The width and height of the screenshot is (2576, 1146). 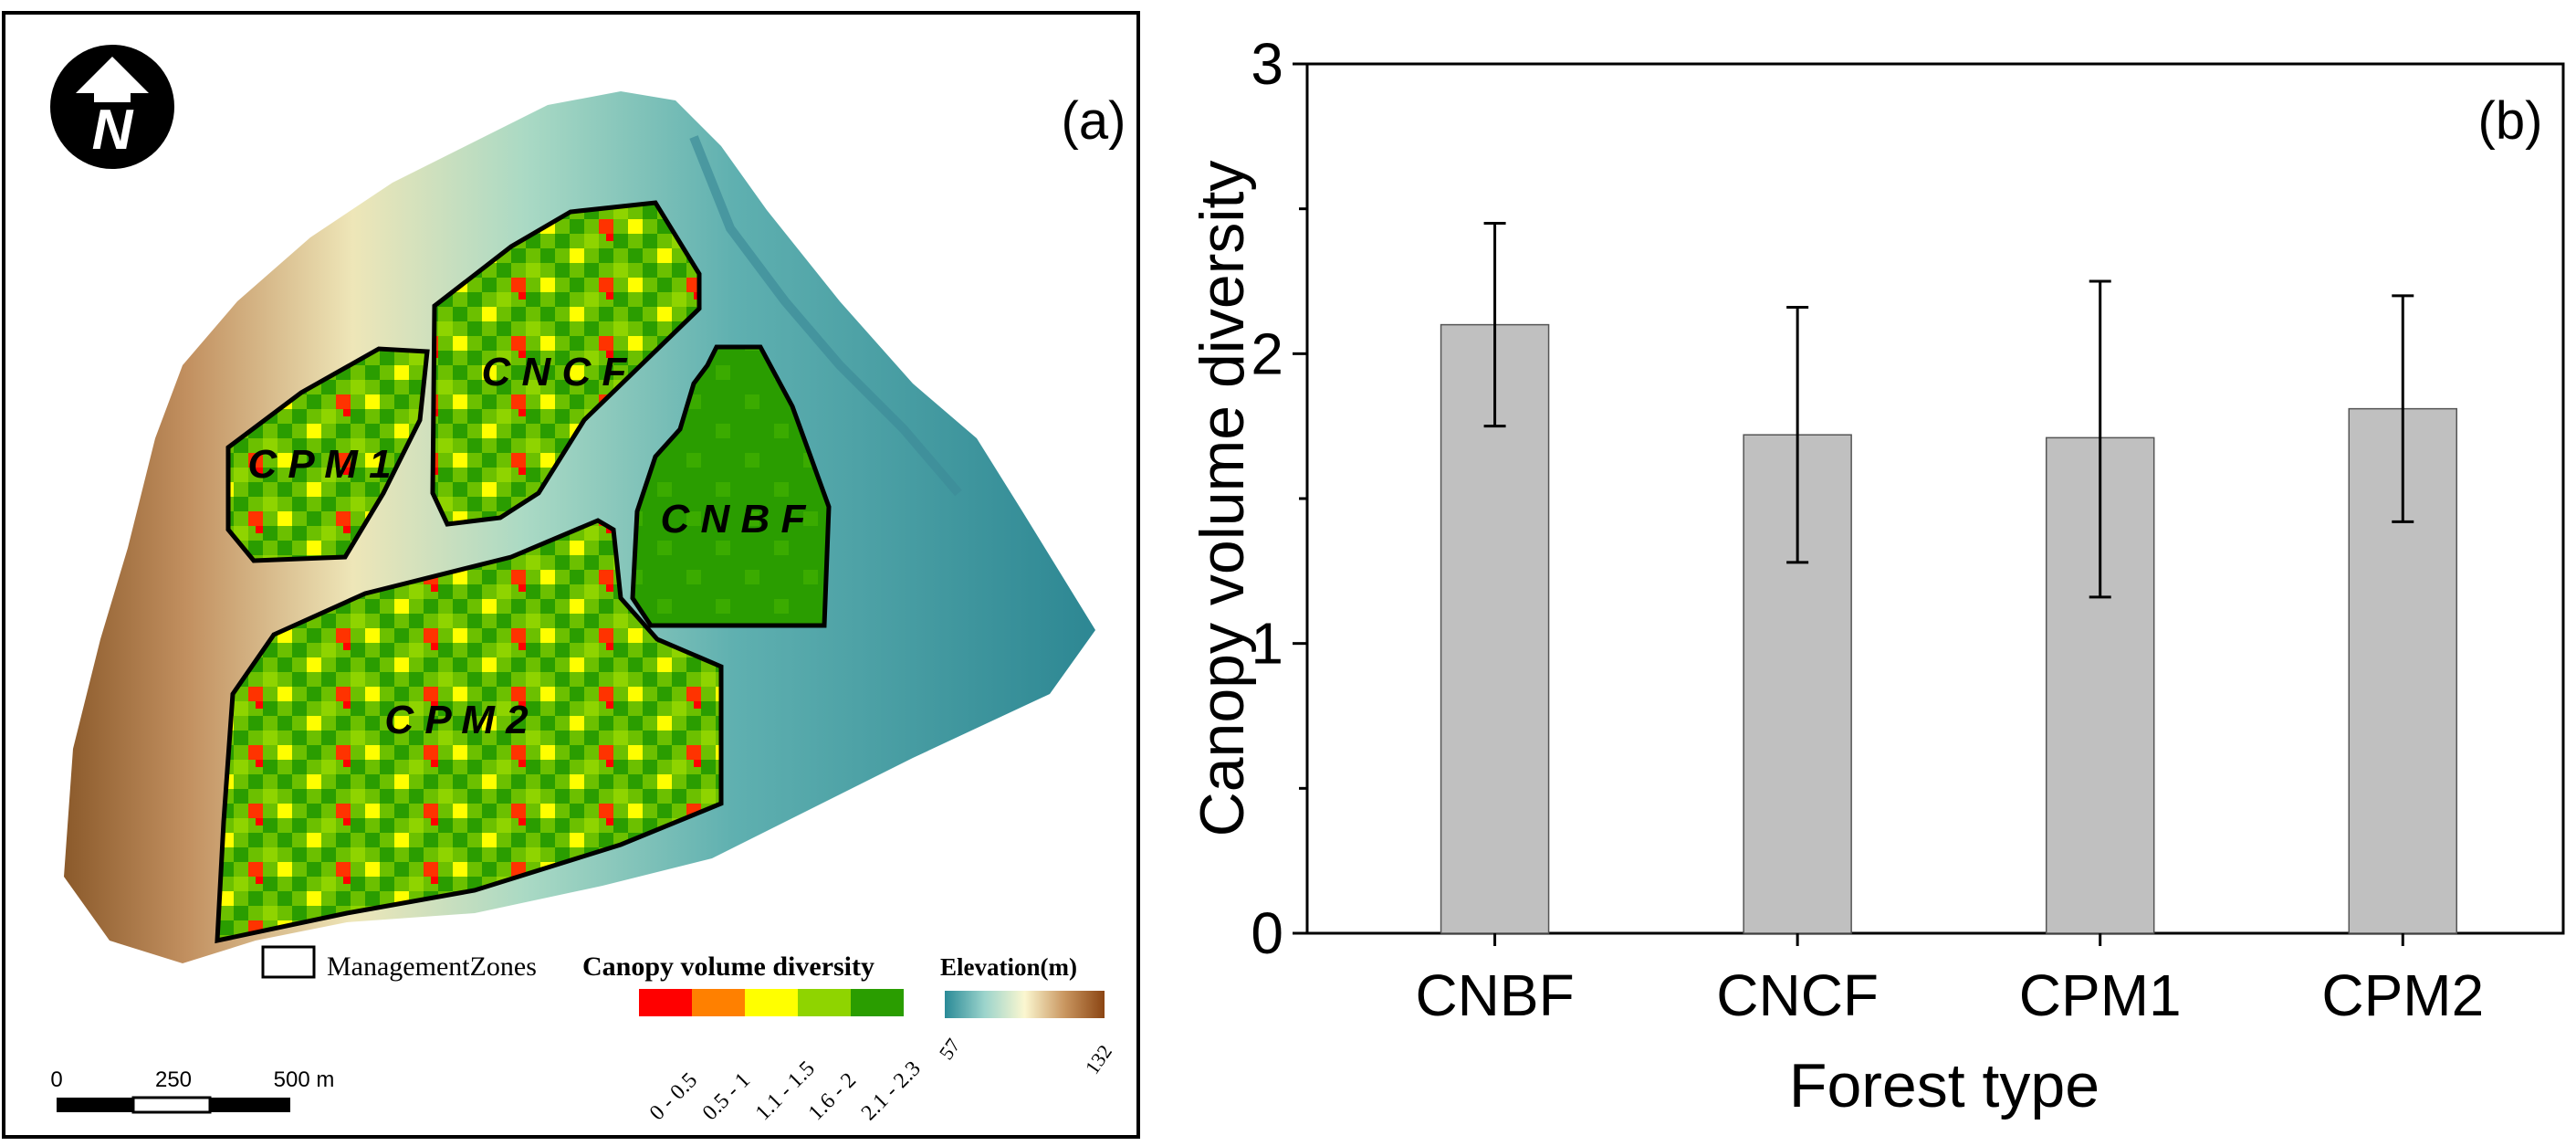 I want to click on zone-label-cpm1: C P M 1, so click(x=319, y=465).